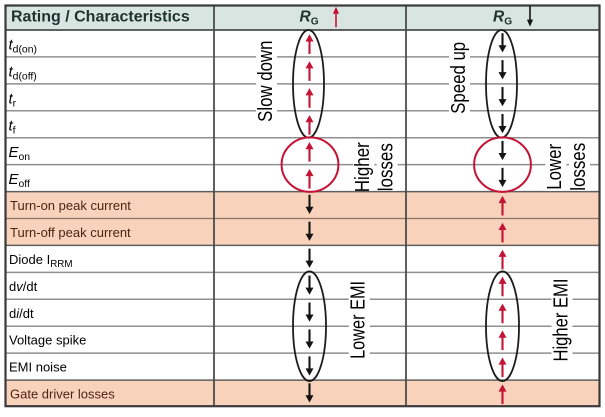  What do you see at coordinates (266, 81) in the screenshot?
I see `svg-text: Slow down` at bounding box center [266, 81].